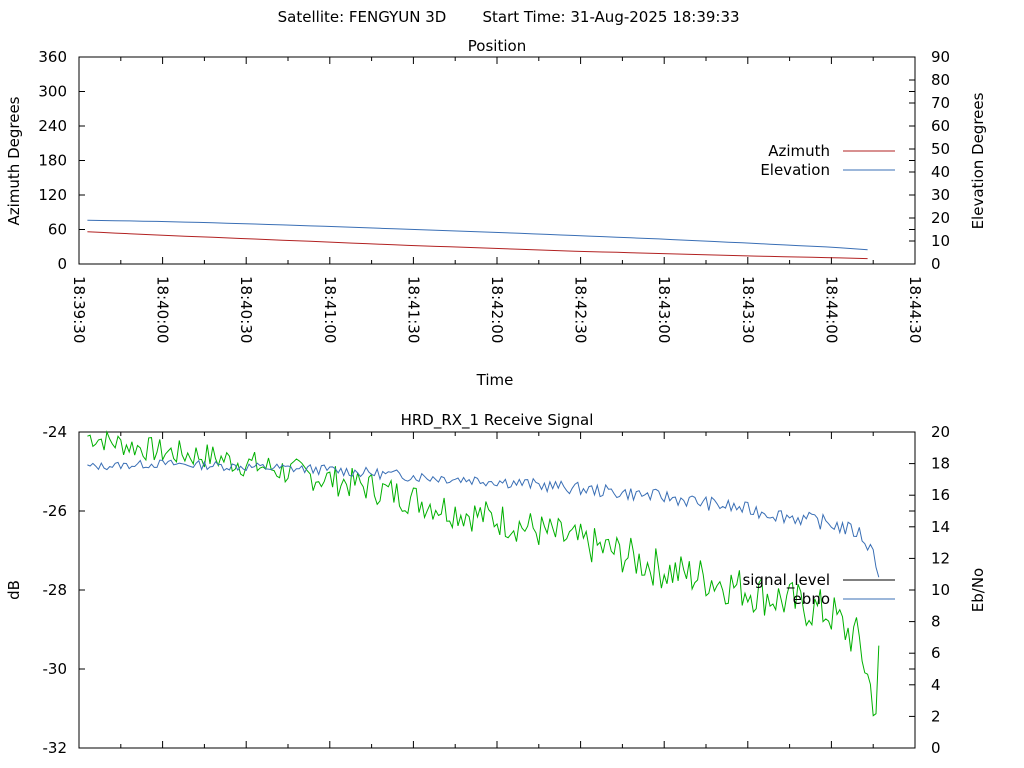  What do you see at coordinates (52, 92) in the screenshot?
I see `y-tick-label: 300` at bounding box center [52, 92].